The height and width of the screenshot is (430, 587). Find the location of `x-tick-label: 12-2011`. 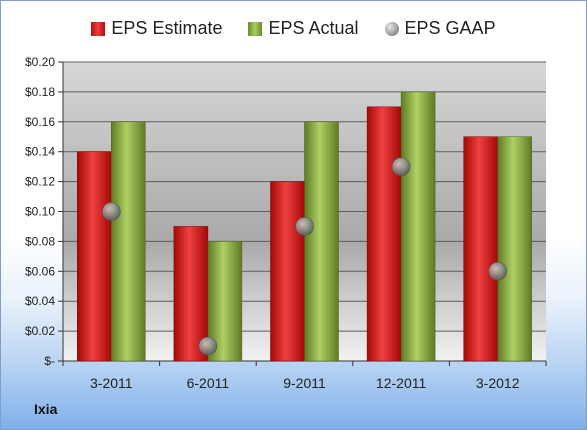

x-tick-label: 12-2011 is located at coordinates (401, 383).